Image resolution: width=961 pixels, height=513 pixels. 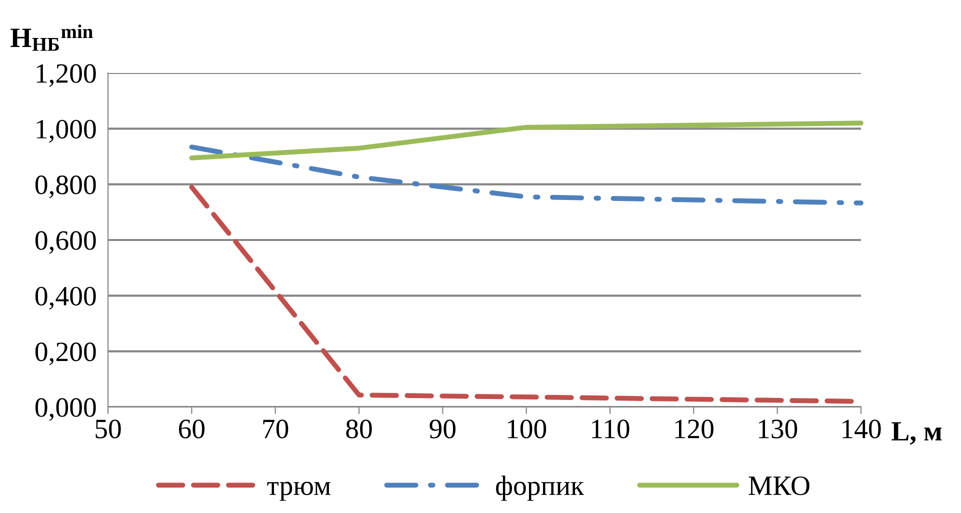 I want to click on y-tick-label: 0,400, so click(x=65, y=298).